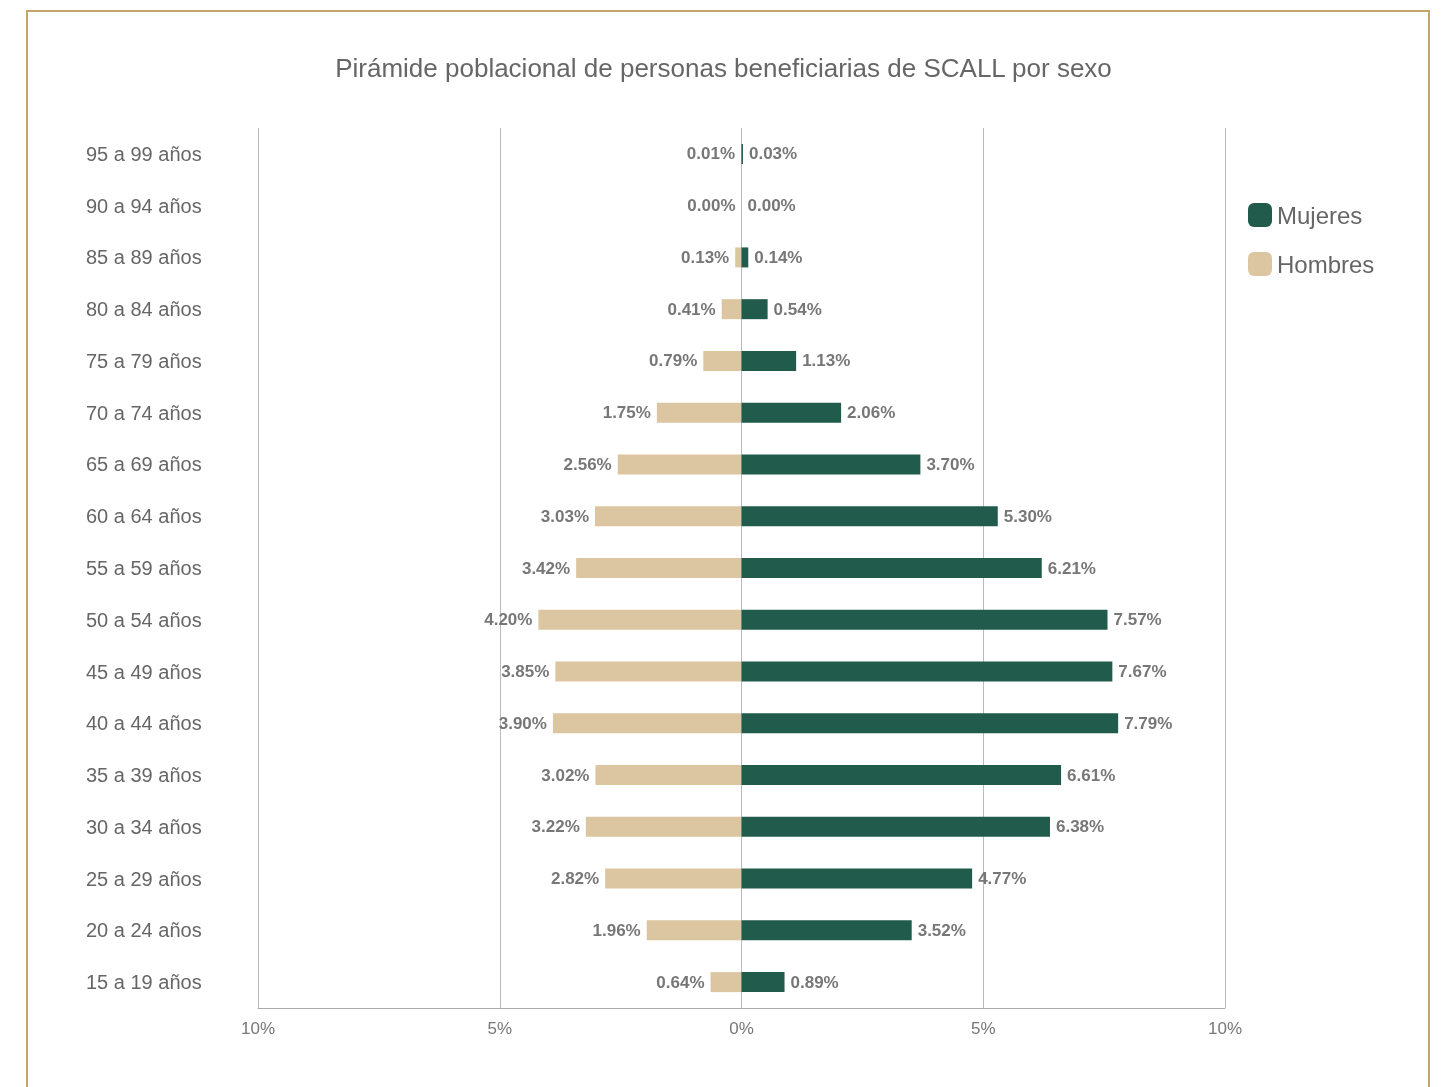 This screenshot has width=1447, height=1087. What do you see at coordinates (587, 464) in the screenshot?
I see `data-label: 2.56%` at bounding box center [587, 464].